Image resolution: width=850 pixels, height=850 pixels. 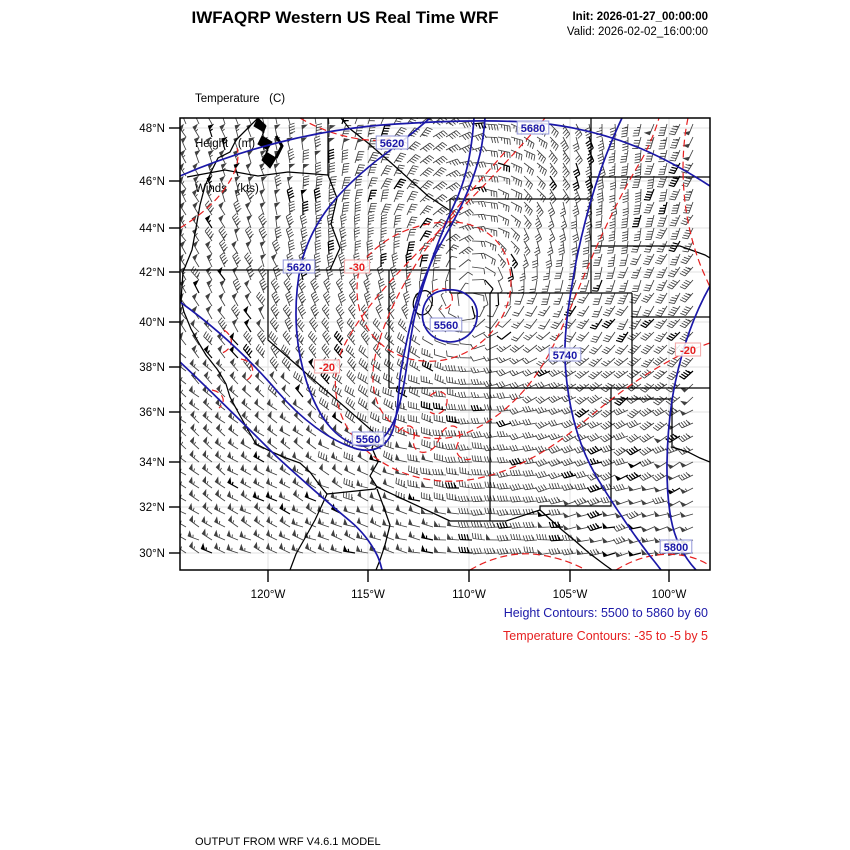 What do you see at coordinates (152, 229) in the screenshot?
I see `lat-tick-label: 44°N` at bounding box center [152, 229].